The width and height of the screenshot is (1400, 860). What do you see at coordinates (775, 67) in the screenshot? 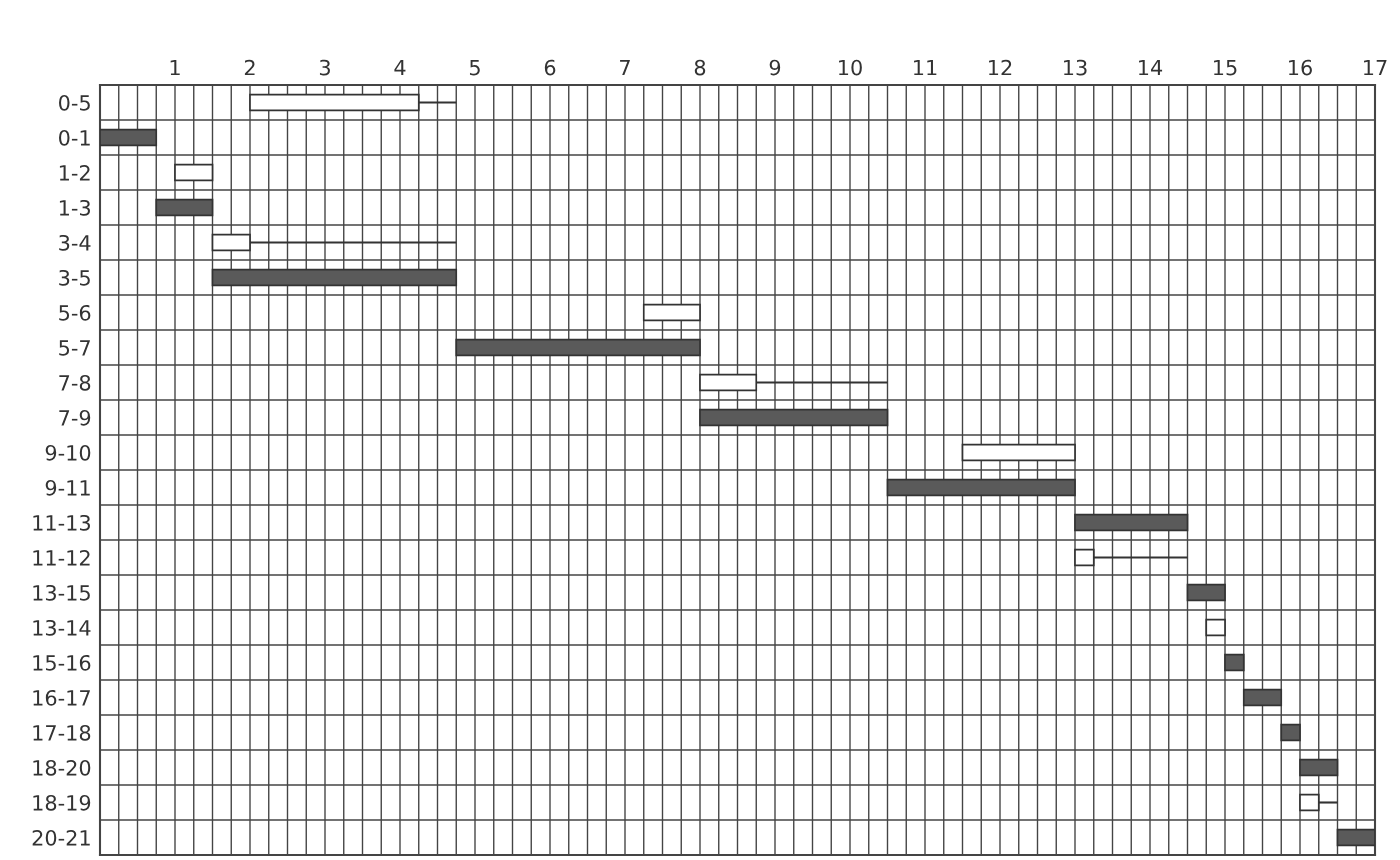
I see `x-tick-label: 9` at bounding box center [775, 67].